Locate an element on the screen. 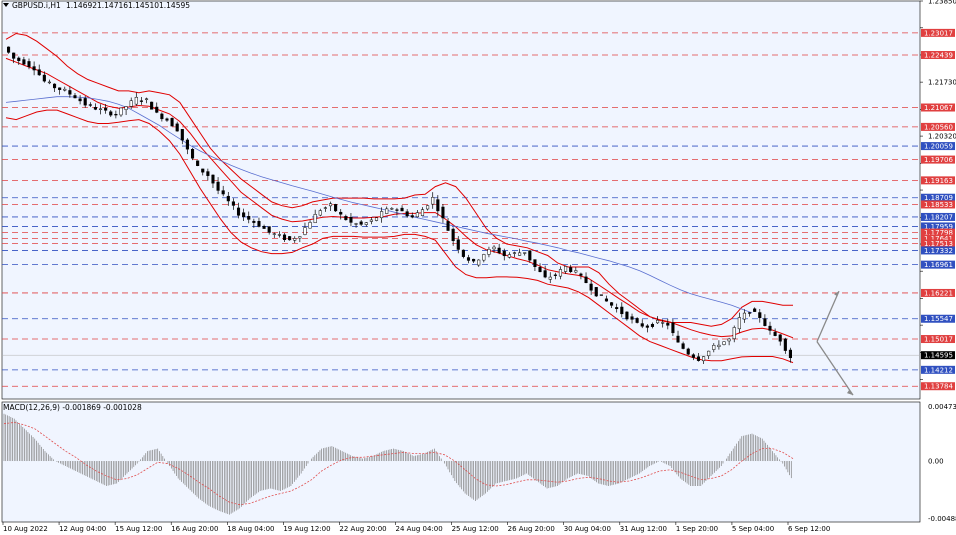 This screenshot has width=956, height=535. level-badge-label-9: 1.18207 is located at coordinates (938, 217).